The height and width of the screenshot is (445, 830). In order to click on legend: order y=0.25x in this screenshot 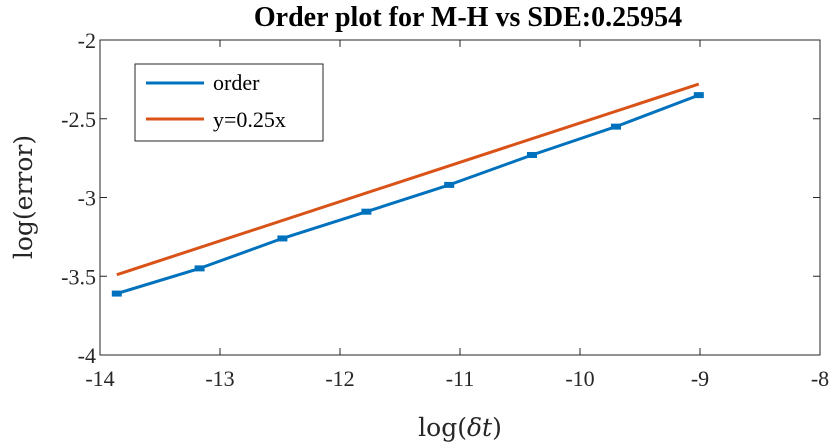, I will do `click(229, 102)`.